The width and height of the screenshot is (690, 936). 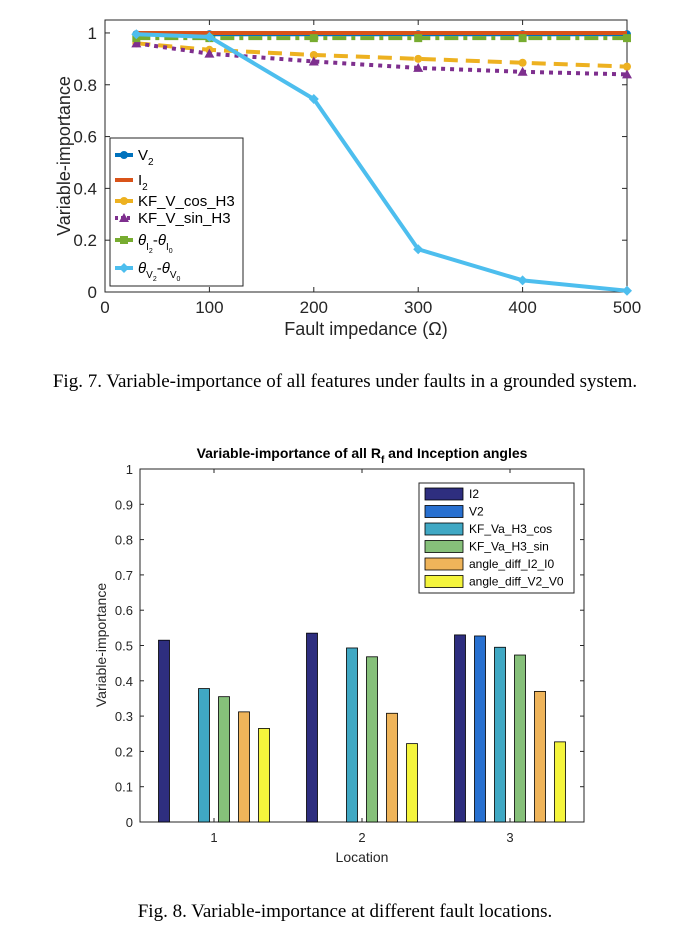 What do you see at coordinates (92, 292) in the screenshot?
I see `fig7-y-tick-label: 0` at bounding box center [92, 292].